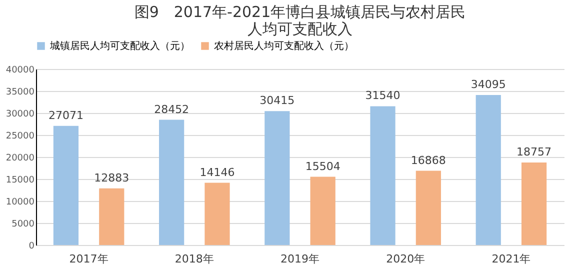 Image resolution: width=574 pixels, height=269 pixels. What do you see at coordinates (20, 159) in the screenshot?
I see `y-tick-label: 20000` at bounding box center [20, 159].